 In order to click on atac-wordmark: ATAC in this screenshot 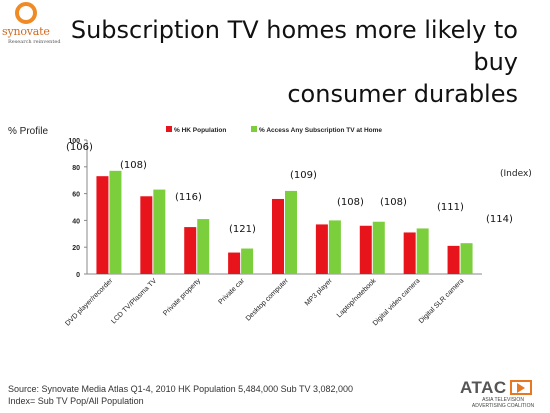, I will do `click(483, 387)`.